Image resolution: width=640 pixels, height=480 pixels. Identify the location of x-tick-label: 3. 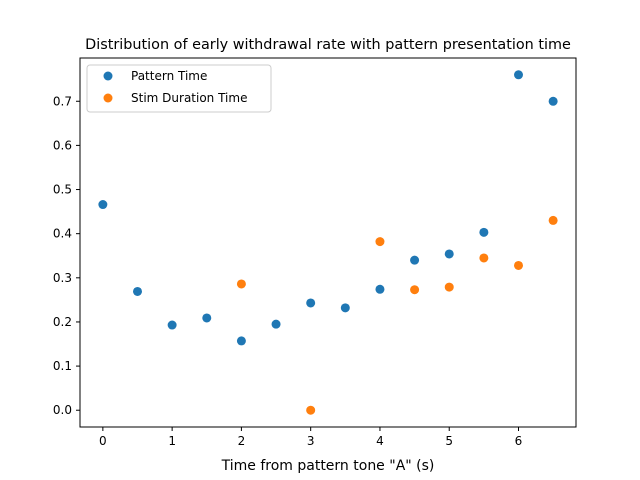
(311, 441).